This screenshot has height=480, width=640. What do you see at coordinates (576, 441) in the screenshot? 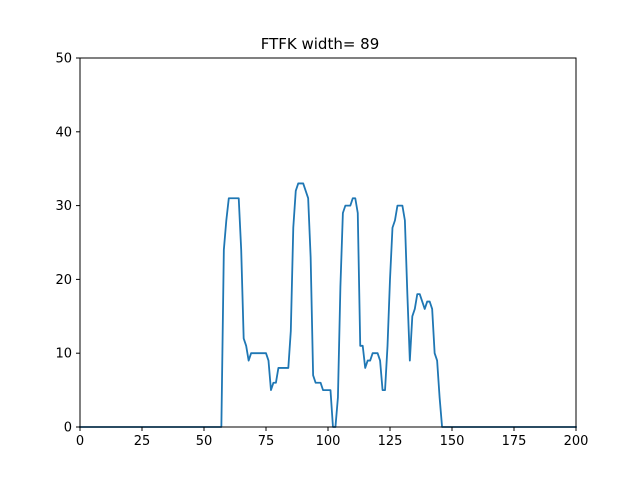
I see `x-tick-label: 200` at bounding box center [576, 441].